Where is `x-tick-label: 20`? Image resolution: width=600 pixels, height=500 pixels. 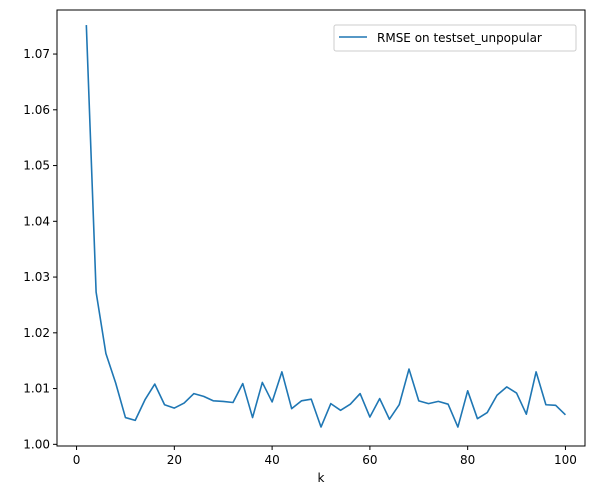 x-tick-label: 20 is located at coordinates (174, 460).